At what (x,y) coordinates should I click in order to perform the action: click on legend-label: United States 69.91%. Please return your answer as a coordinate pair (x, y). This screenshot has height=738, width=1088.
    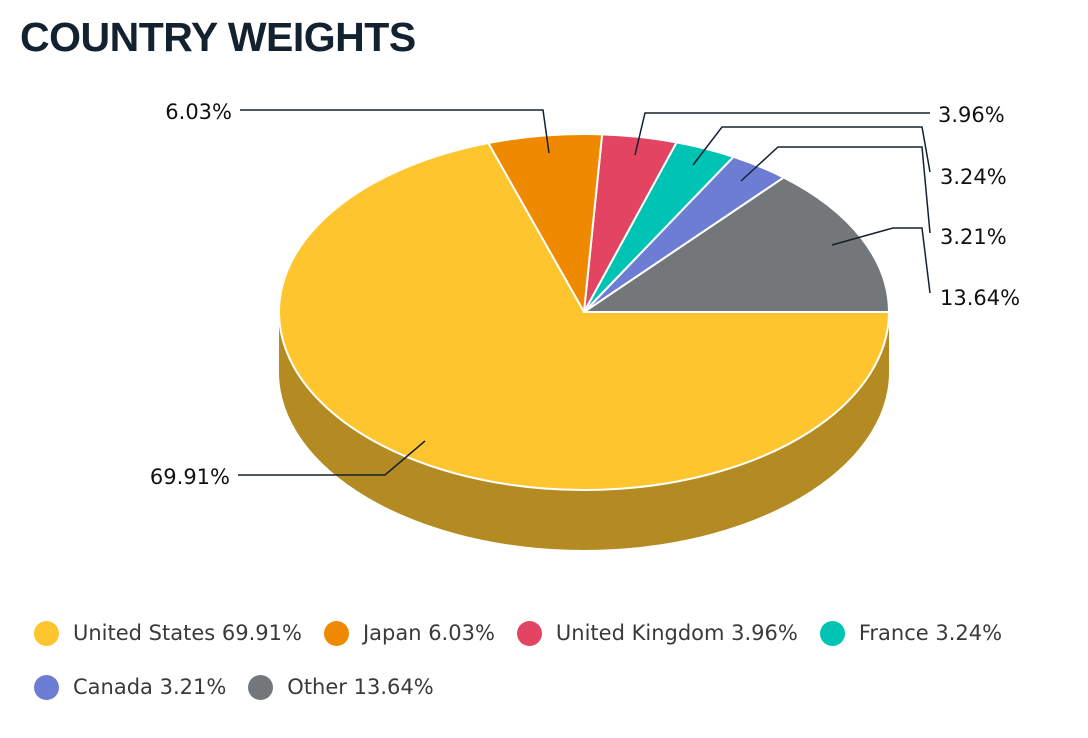
    Looking at the image, I should click on (187, 633).